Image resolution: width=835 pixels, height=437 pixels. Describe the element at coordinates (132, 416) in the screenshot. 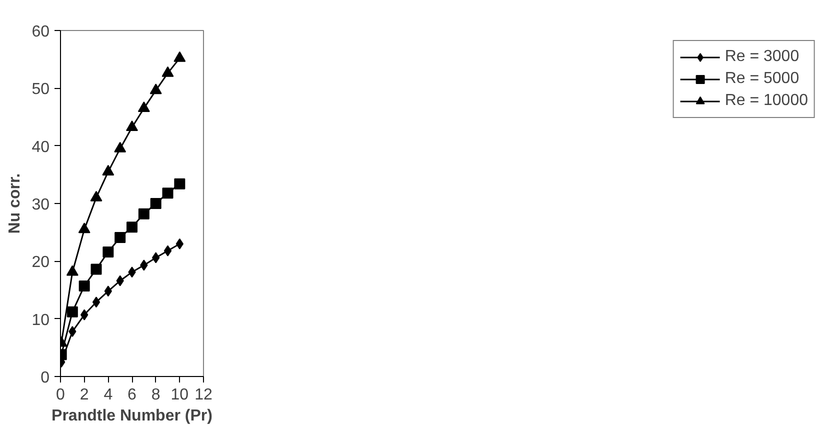

I see `x-axis-title: Prandtle Number (Pr)` at that location.